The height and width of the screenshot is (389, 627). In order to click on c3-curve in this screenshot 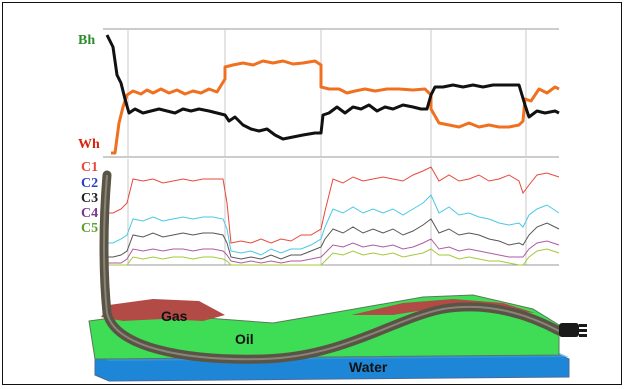, I will do `click(332, 239)`.